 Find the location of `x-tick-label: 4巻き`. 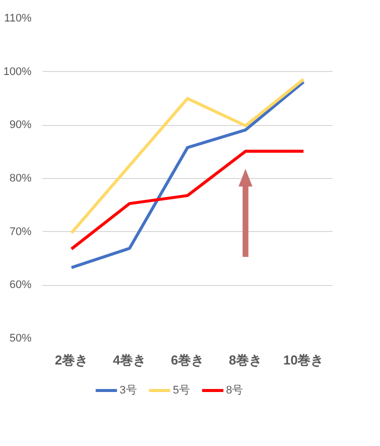

x-tick-label: 4巻き is located at coordinates (129, 360).